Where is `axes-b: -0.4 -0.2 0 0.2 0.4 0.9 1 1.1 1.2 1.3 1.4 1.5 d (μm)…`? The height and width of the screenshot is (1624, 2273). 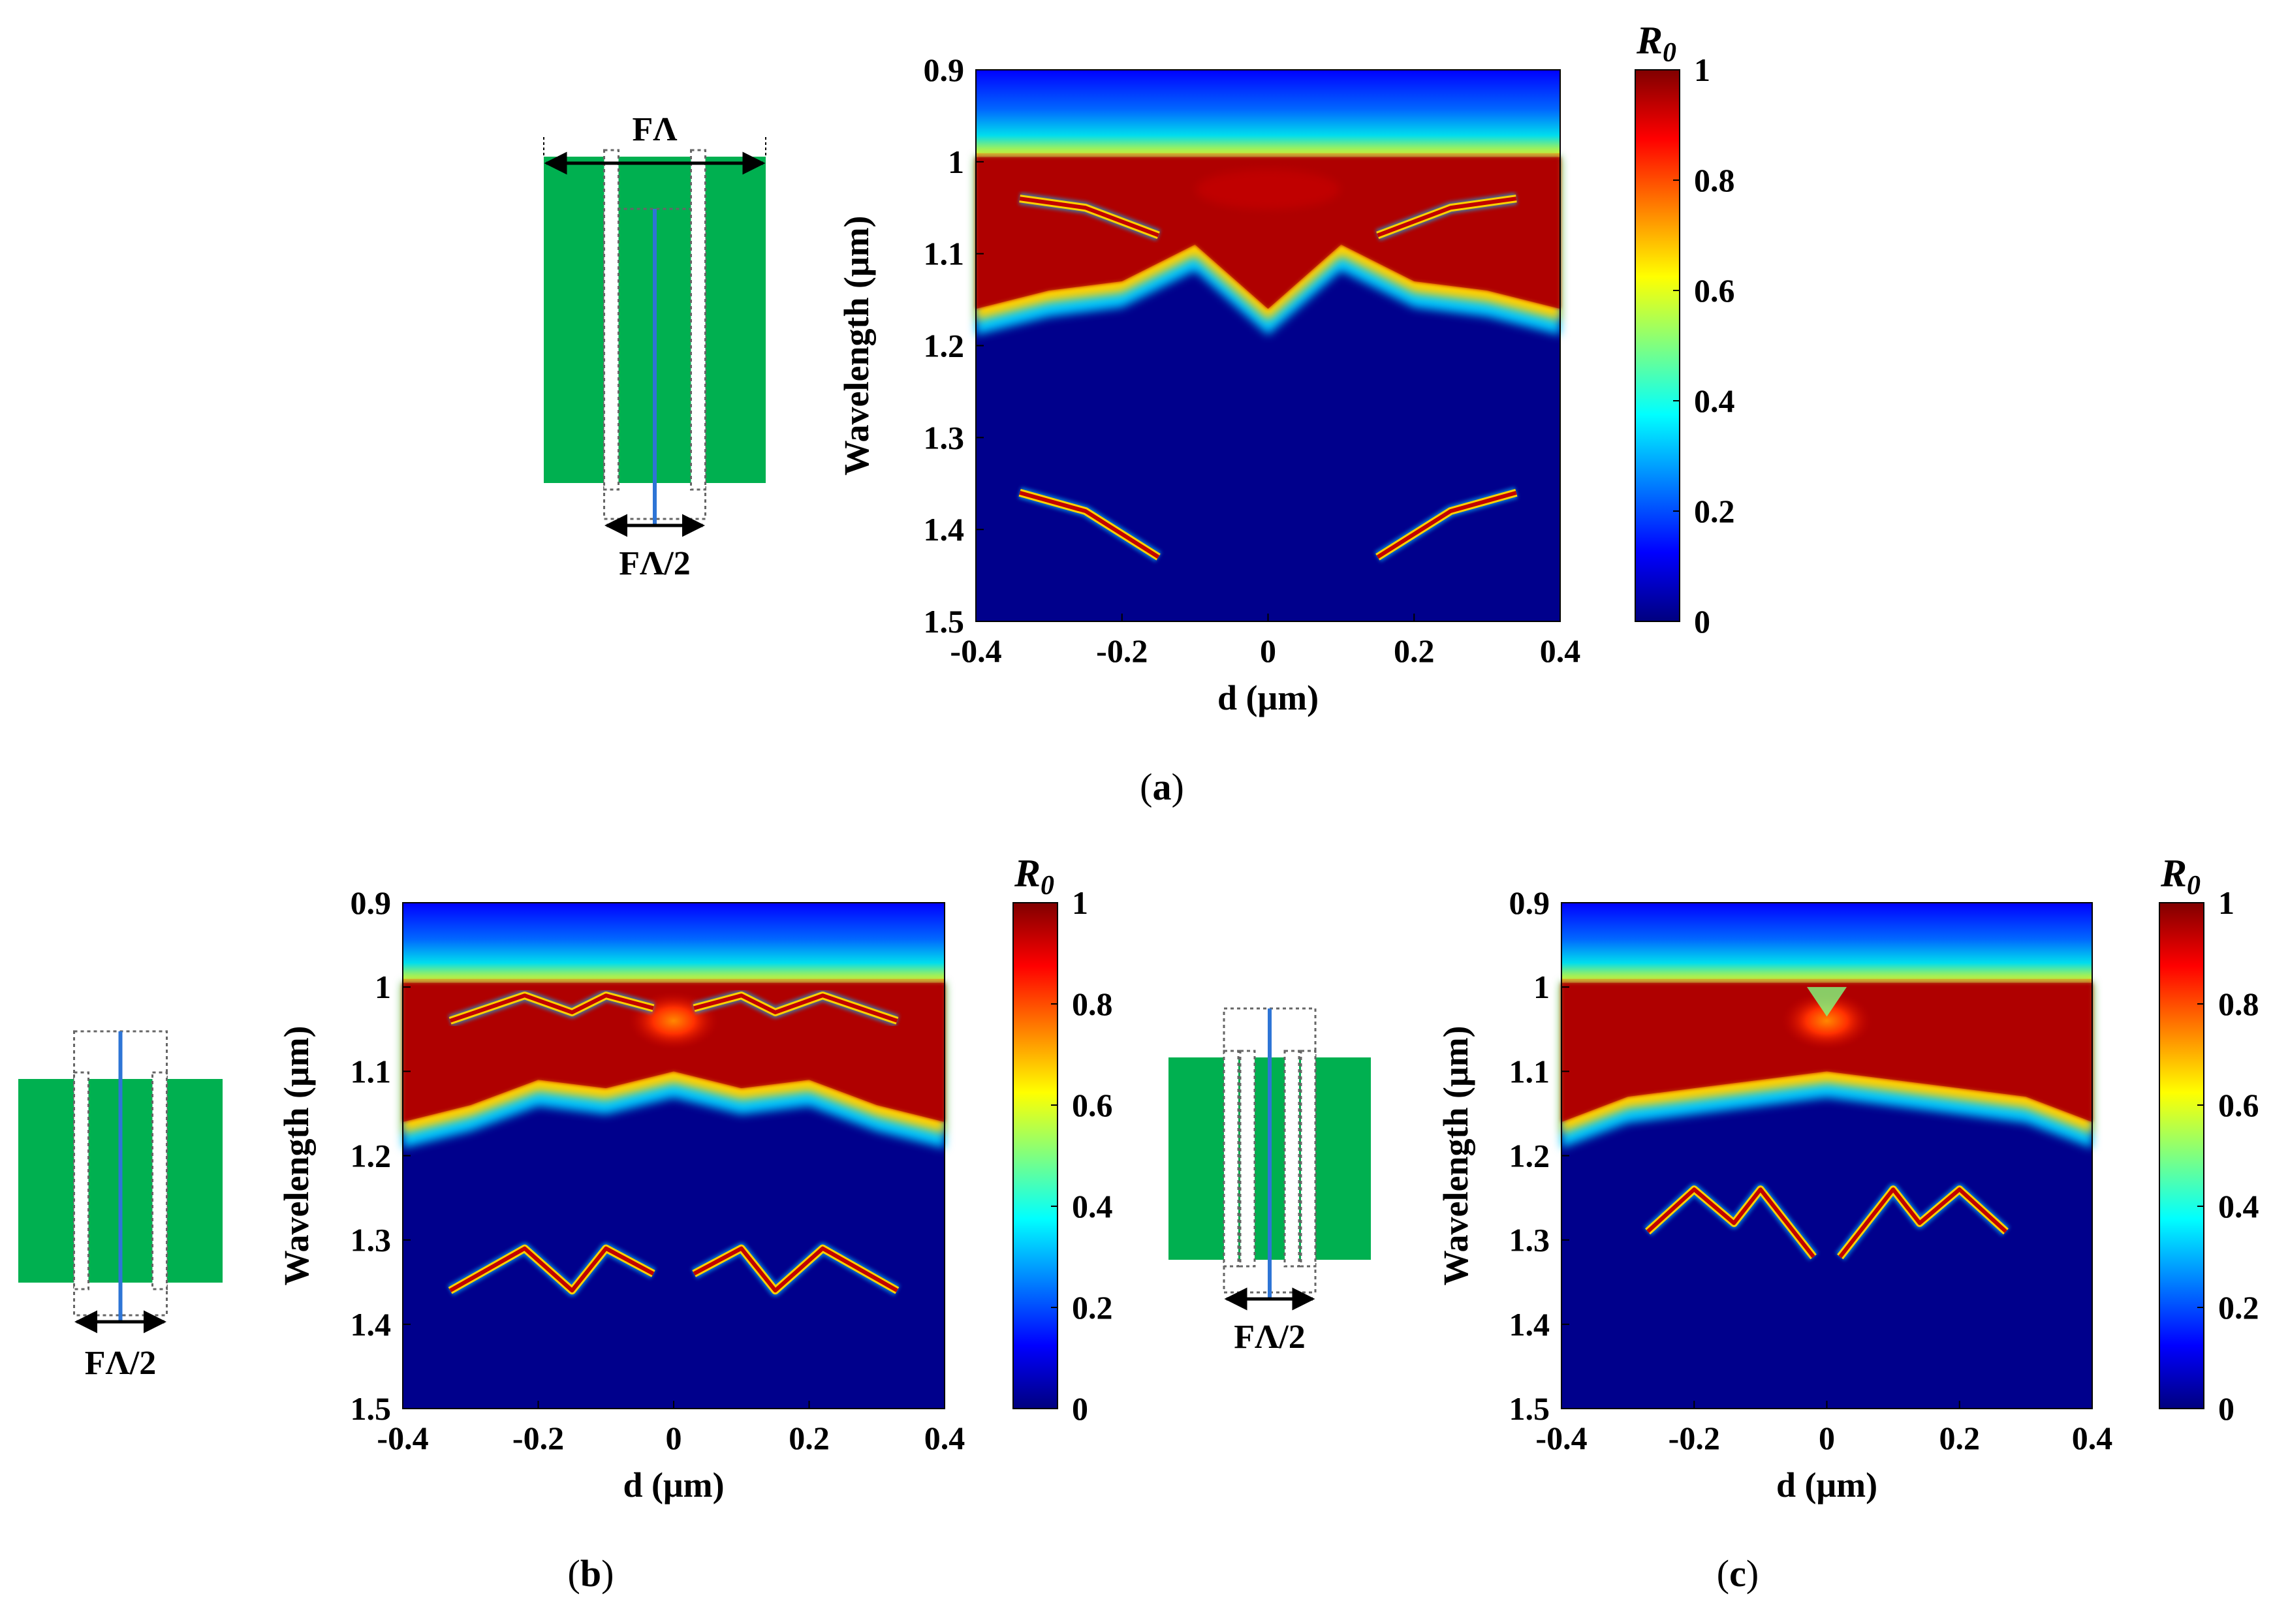
axes-b: -0.4 -0.2 0 0.2 0.4 0.9 1 1.1 1.2 1.3 1.4 1.5 d (μm)… is located at coordinates (621, 1194).